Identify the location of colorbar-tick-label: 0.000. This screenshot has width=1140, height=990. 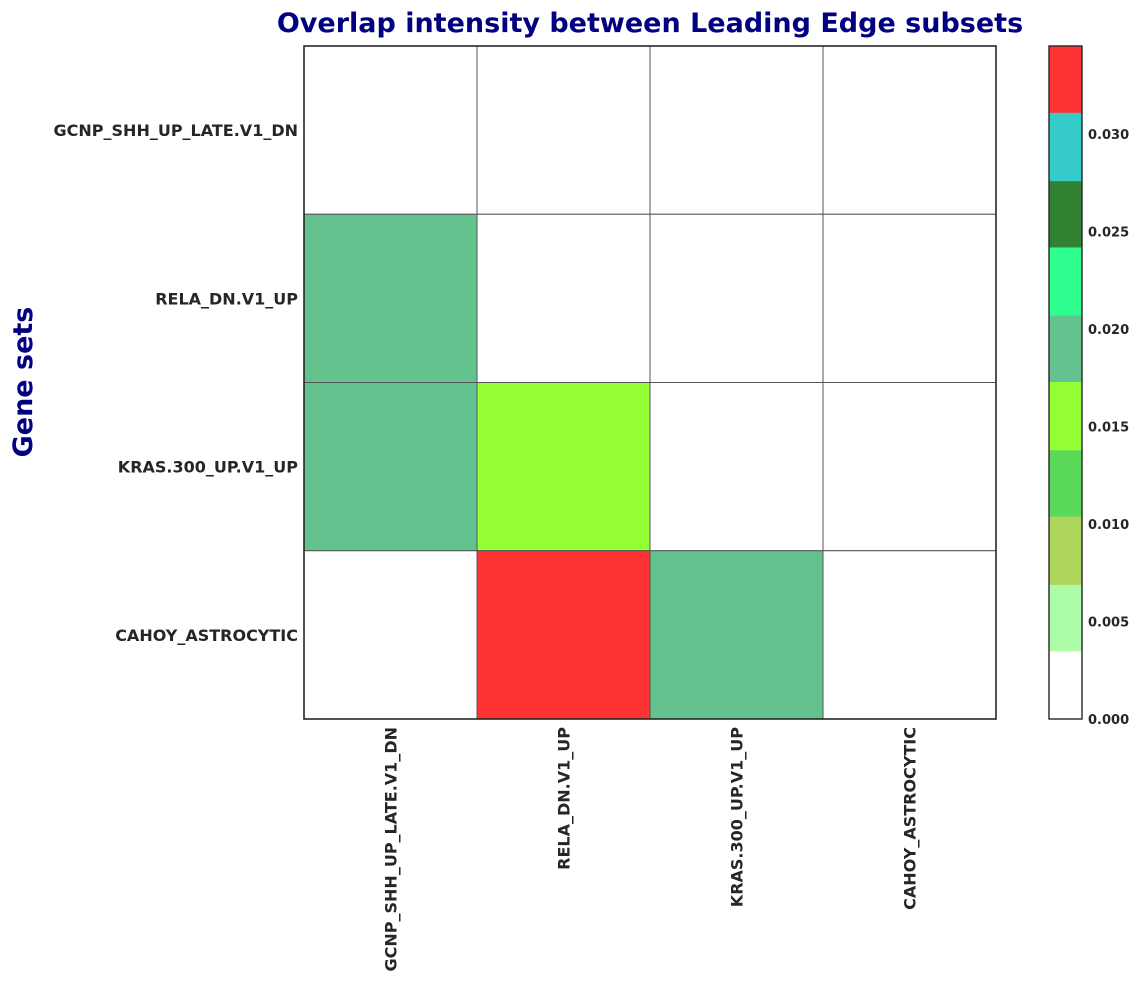
(1108, 720).